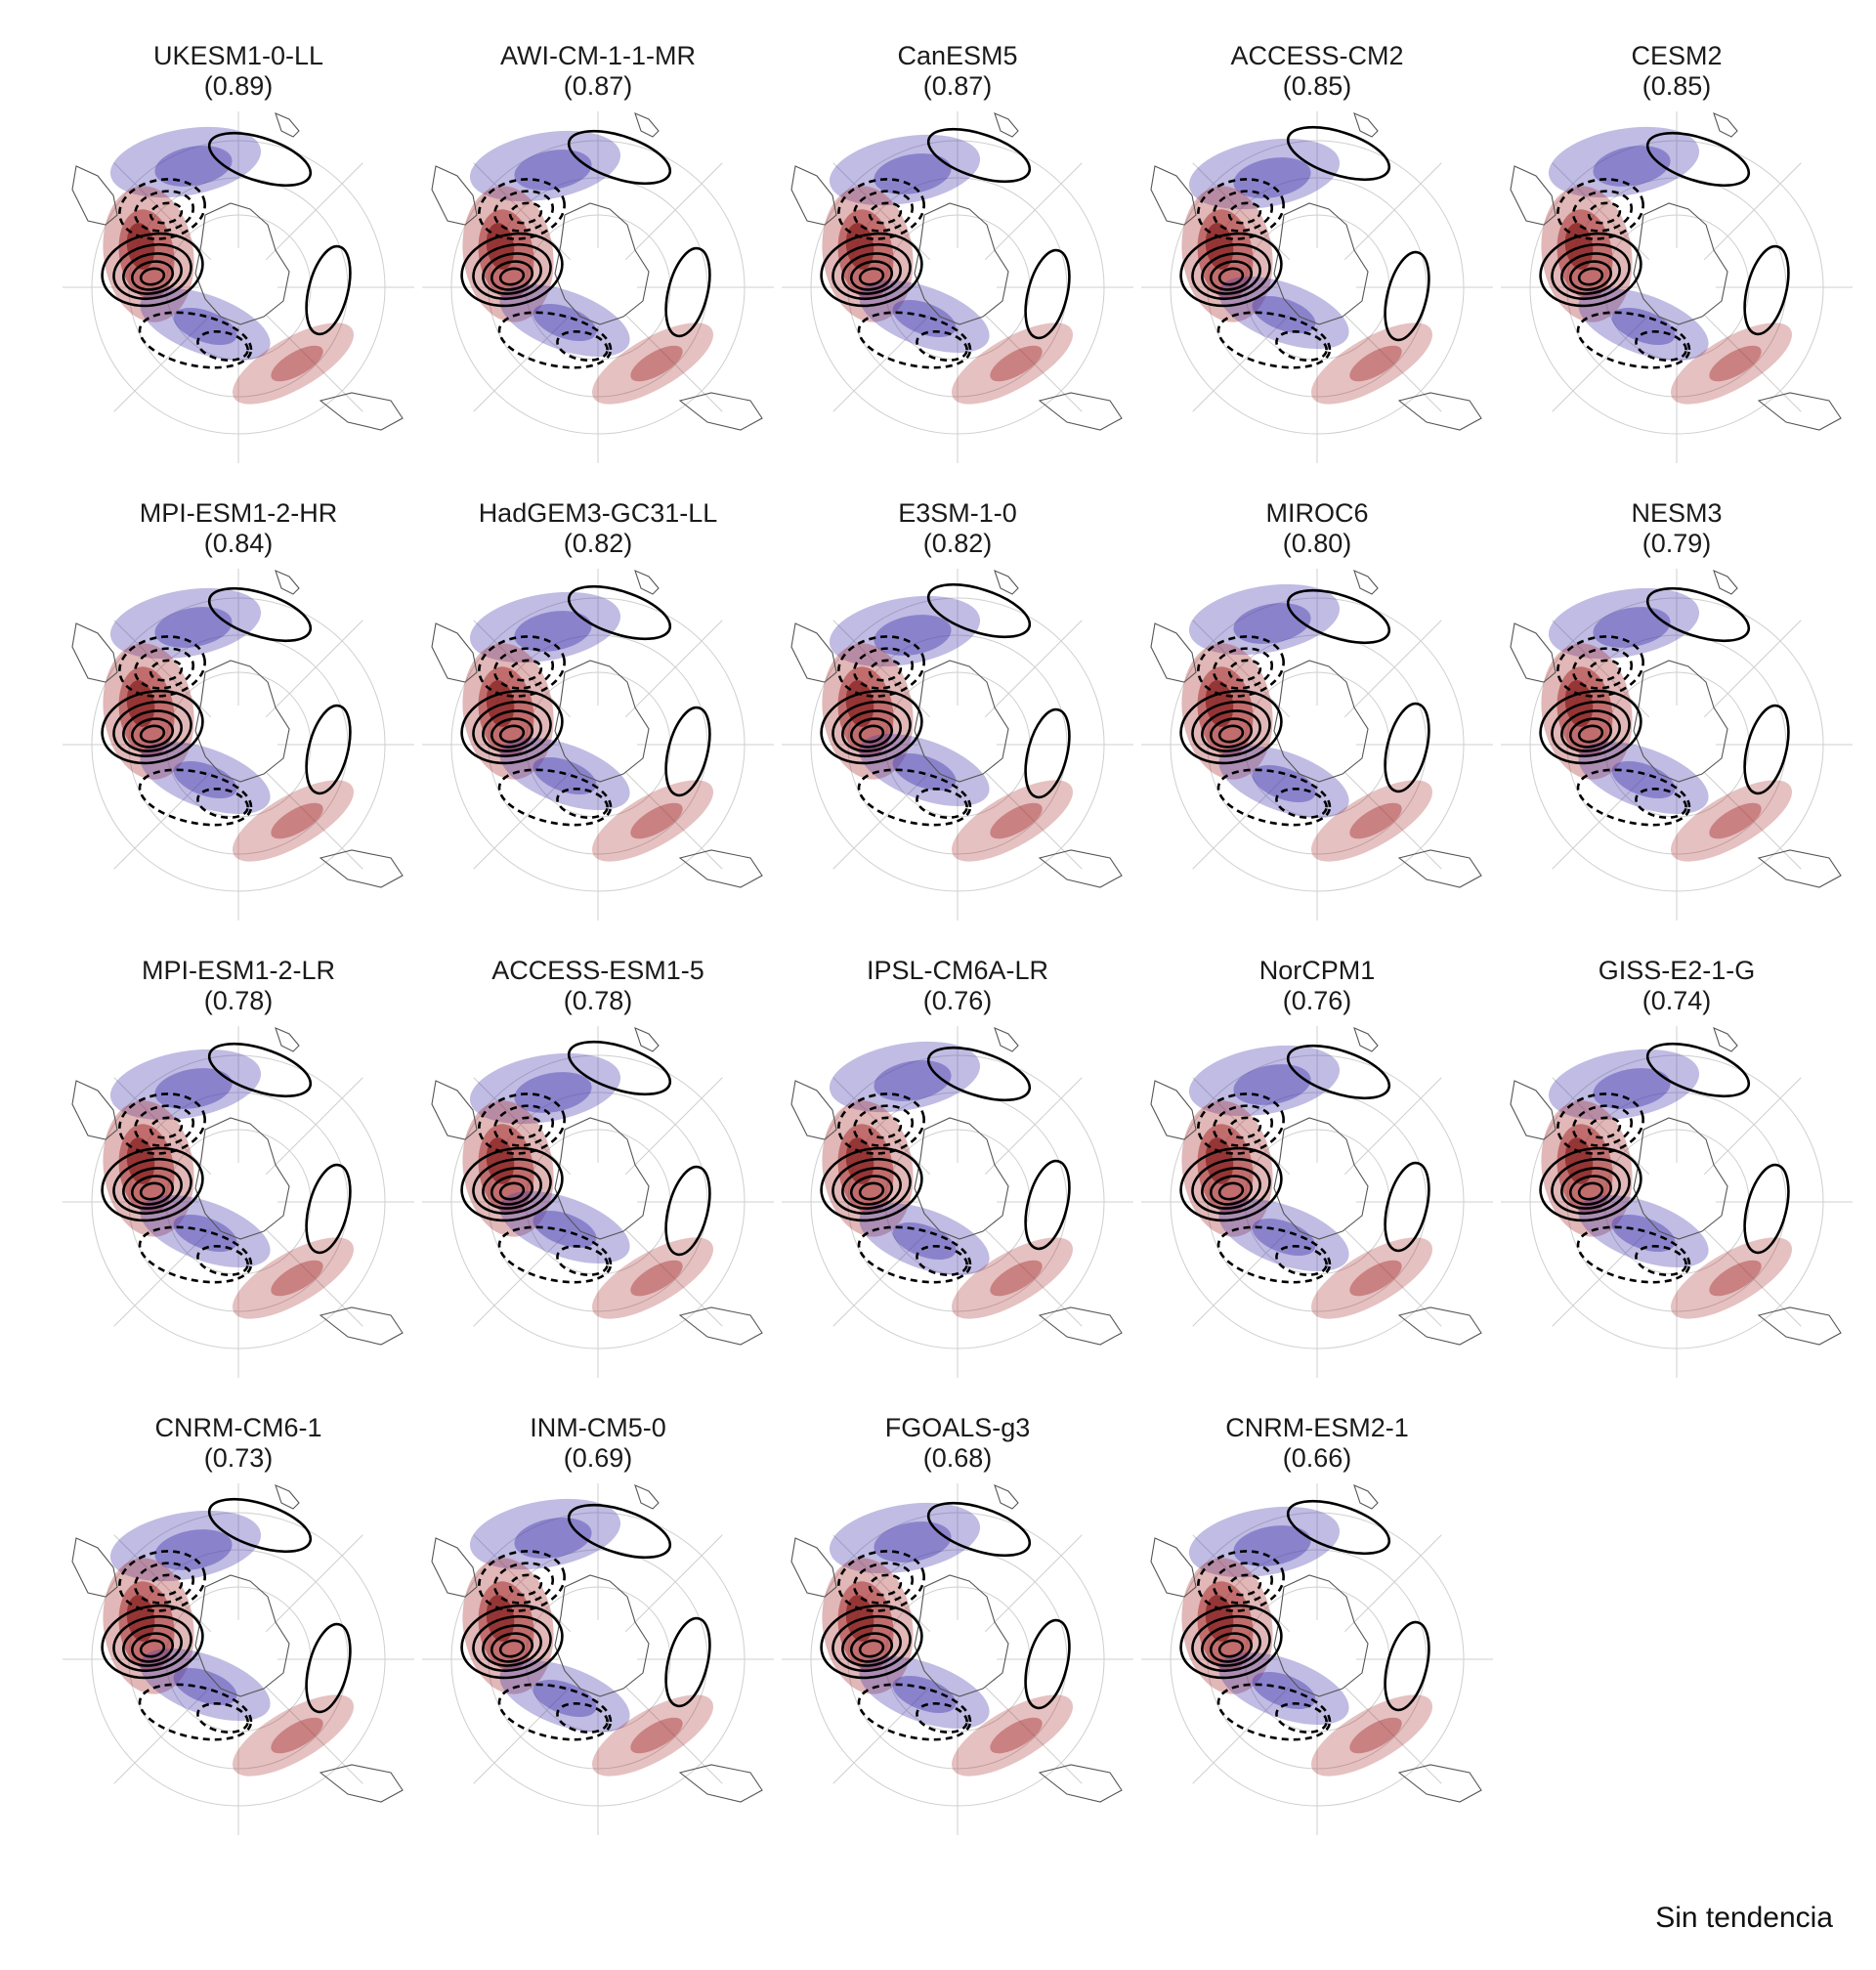 The height and width of the screenshot is (1970, 1876). What do you see at coordinates (598, 55) in the screenshot?
I see `model-name: AWI-CM-1-1-MR` at bounding box center [598, 55].